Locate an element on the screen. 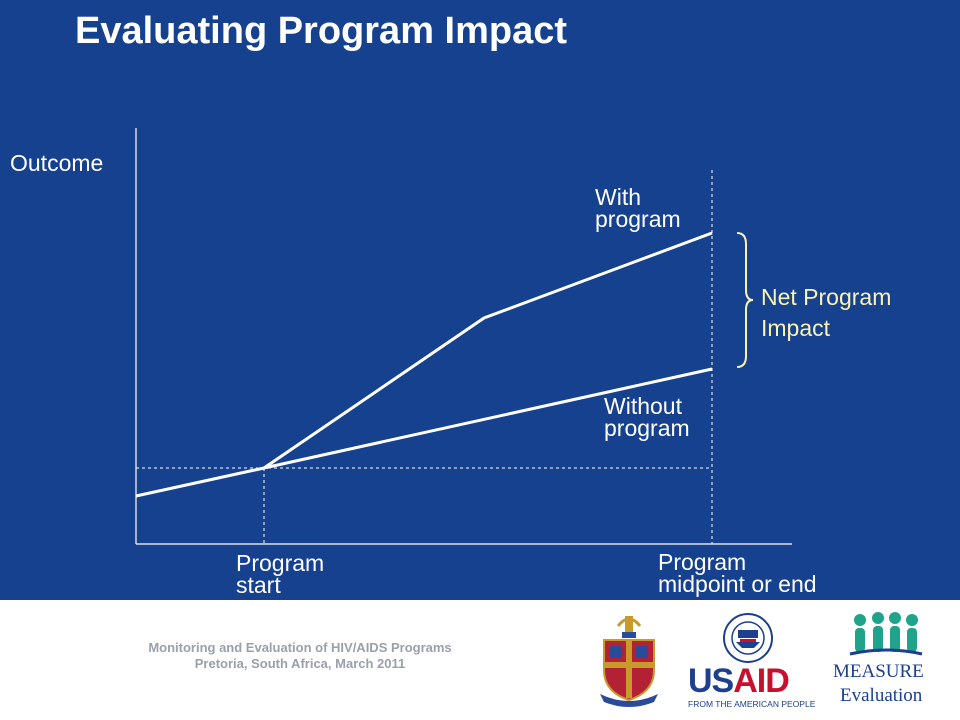 This screenshot has height=720, width=960. usaid-tagline: FROM THE AMERICAN PEOPLE is located at coordinates (752, 704).